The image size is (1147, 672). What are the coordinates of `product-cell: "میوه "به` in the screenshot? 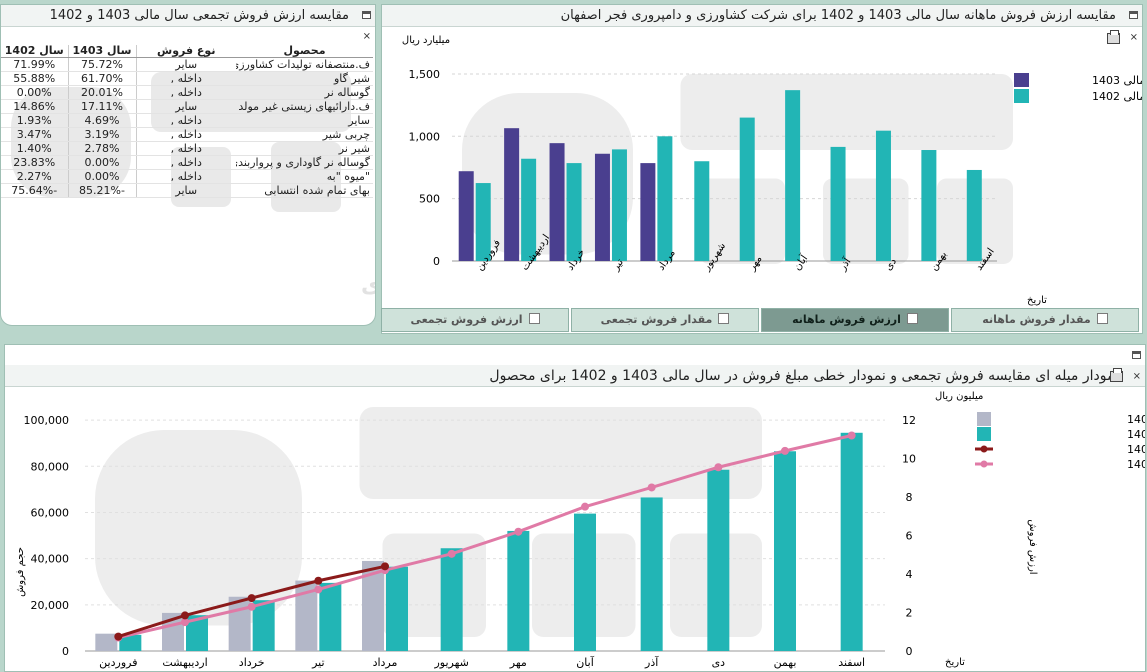 It's located at (304, 176).